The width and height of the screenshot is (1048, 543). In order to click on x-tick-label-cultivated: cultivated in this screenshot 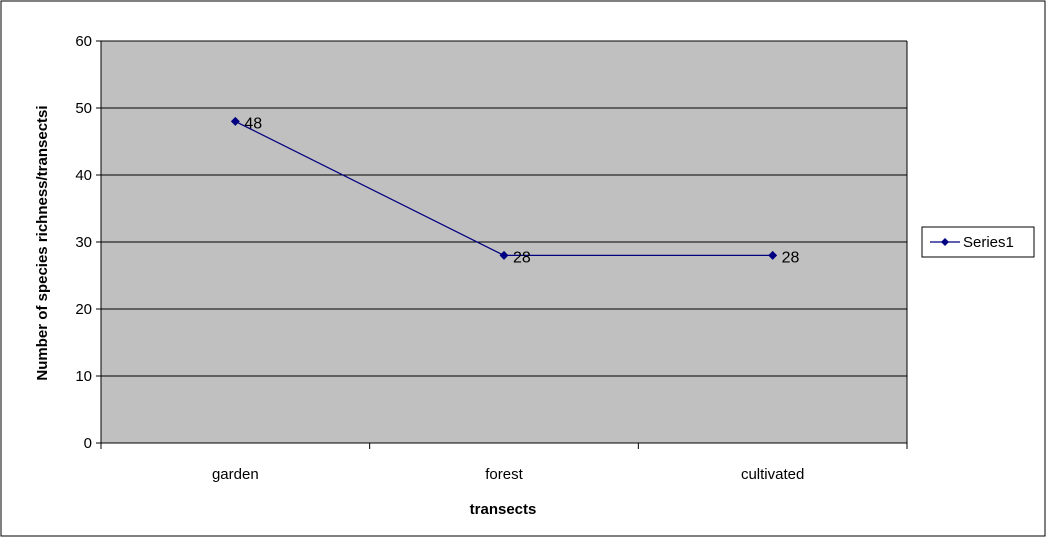, I will do `click(772, 474)`.